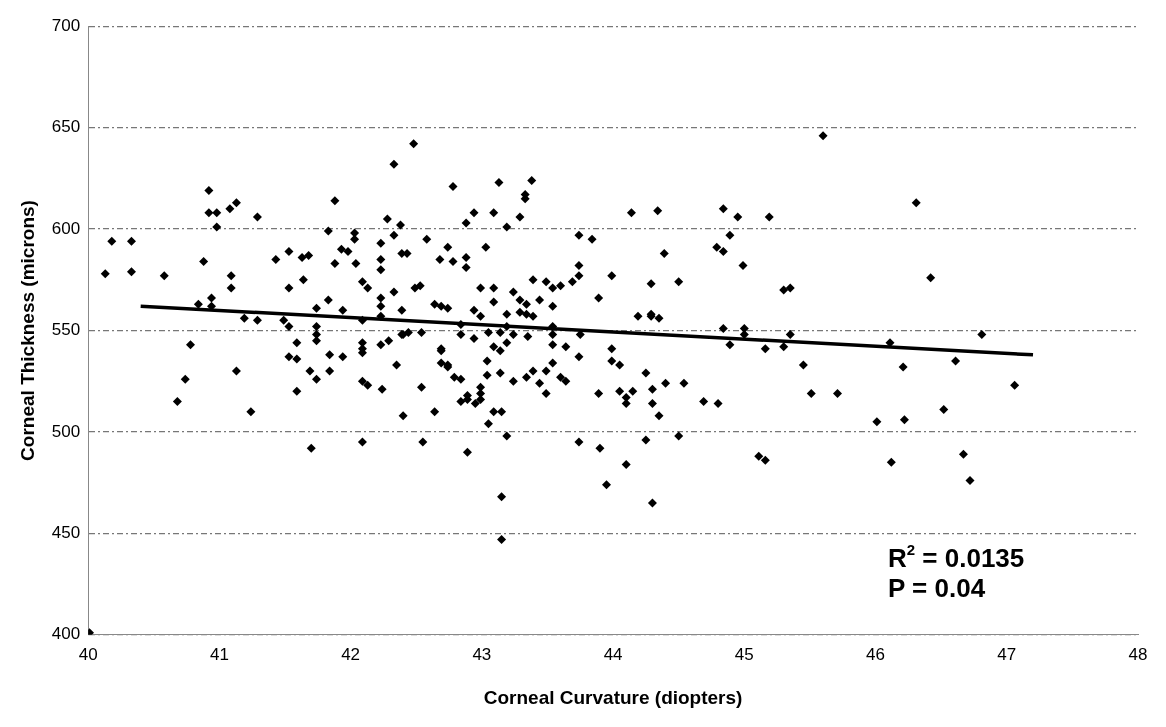  What do you see at coordinates (66, 228) in the screenshot?
I see `y-tick-label: 600` at bounding box center [66, 228].